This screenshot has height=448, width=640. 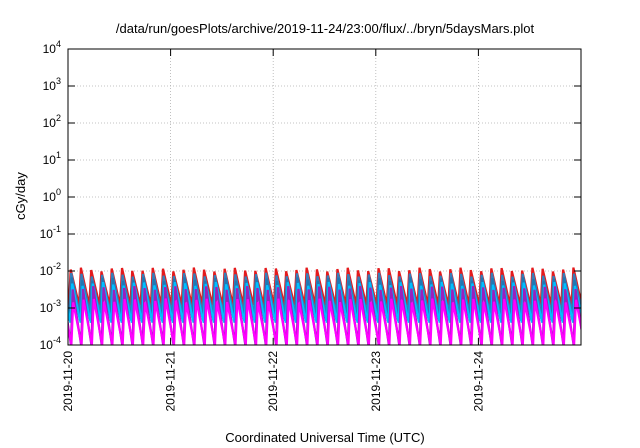 I want to click on y-tick-label: 10⁴, so click(x=52, y=47).